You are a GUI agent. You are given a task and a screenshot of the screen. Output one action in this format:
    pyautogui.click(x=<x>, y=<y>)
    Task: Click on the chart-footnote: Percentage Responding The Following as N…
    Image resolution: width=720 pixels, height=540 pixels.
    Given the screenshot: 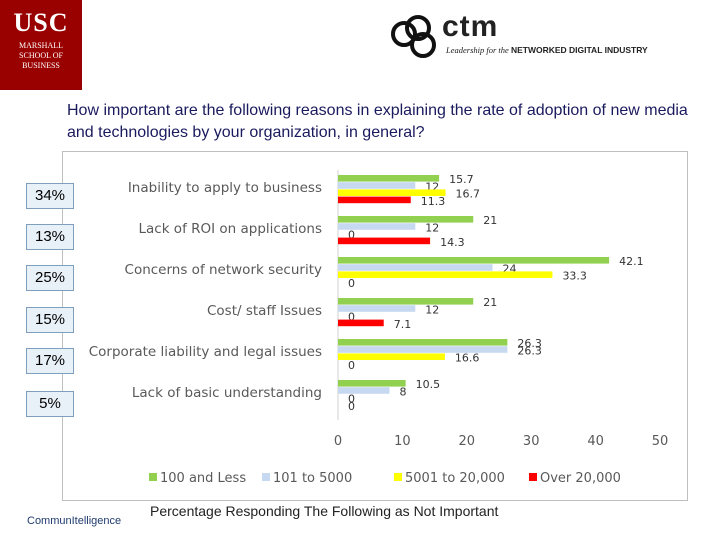 What is the action you would take?
    pyautogui.click(x=324, y=511)
    